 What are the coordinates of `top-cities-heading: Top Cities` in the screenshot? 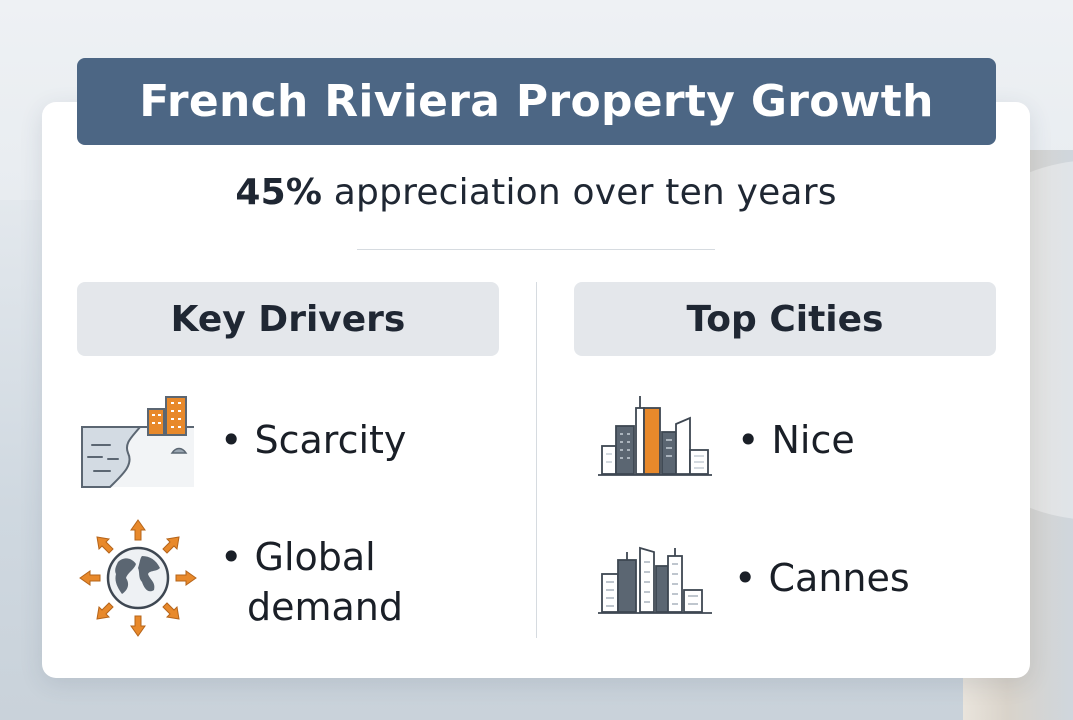 It's located at (785, 319).